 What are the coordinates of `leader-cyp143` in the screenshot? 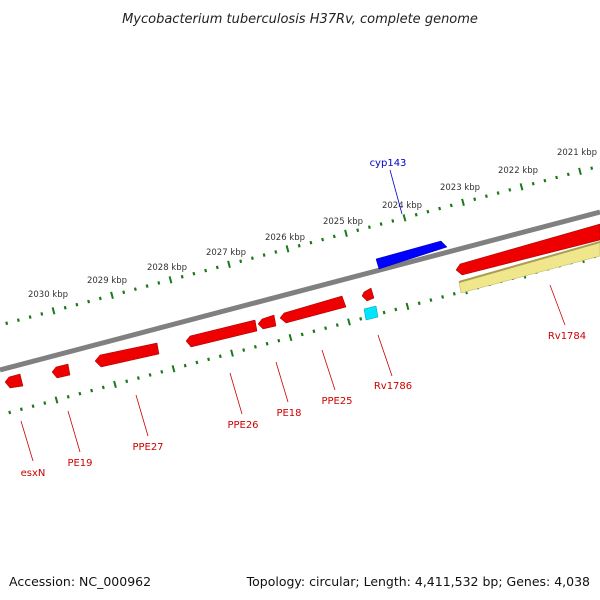 It's located at (396, 192).